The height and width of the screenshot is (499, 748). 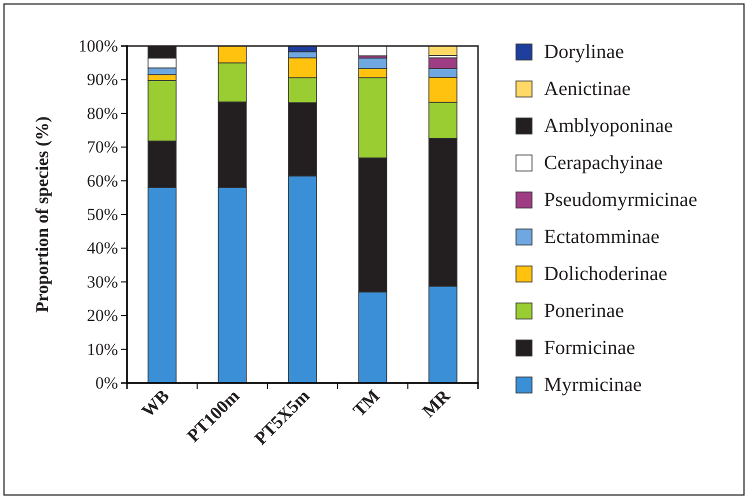 I want to click on y-tick-label: 50%, so click(x=102, y=214).